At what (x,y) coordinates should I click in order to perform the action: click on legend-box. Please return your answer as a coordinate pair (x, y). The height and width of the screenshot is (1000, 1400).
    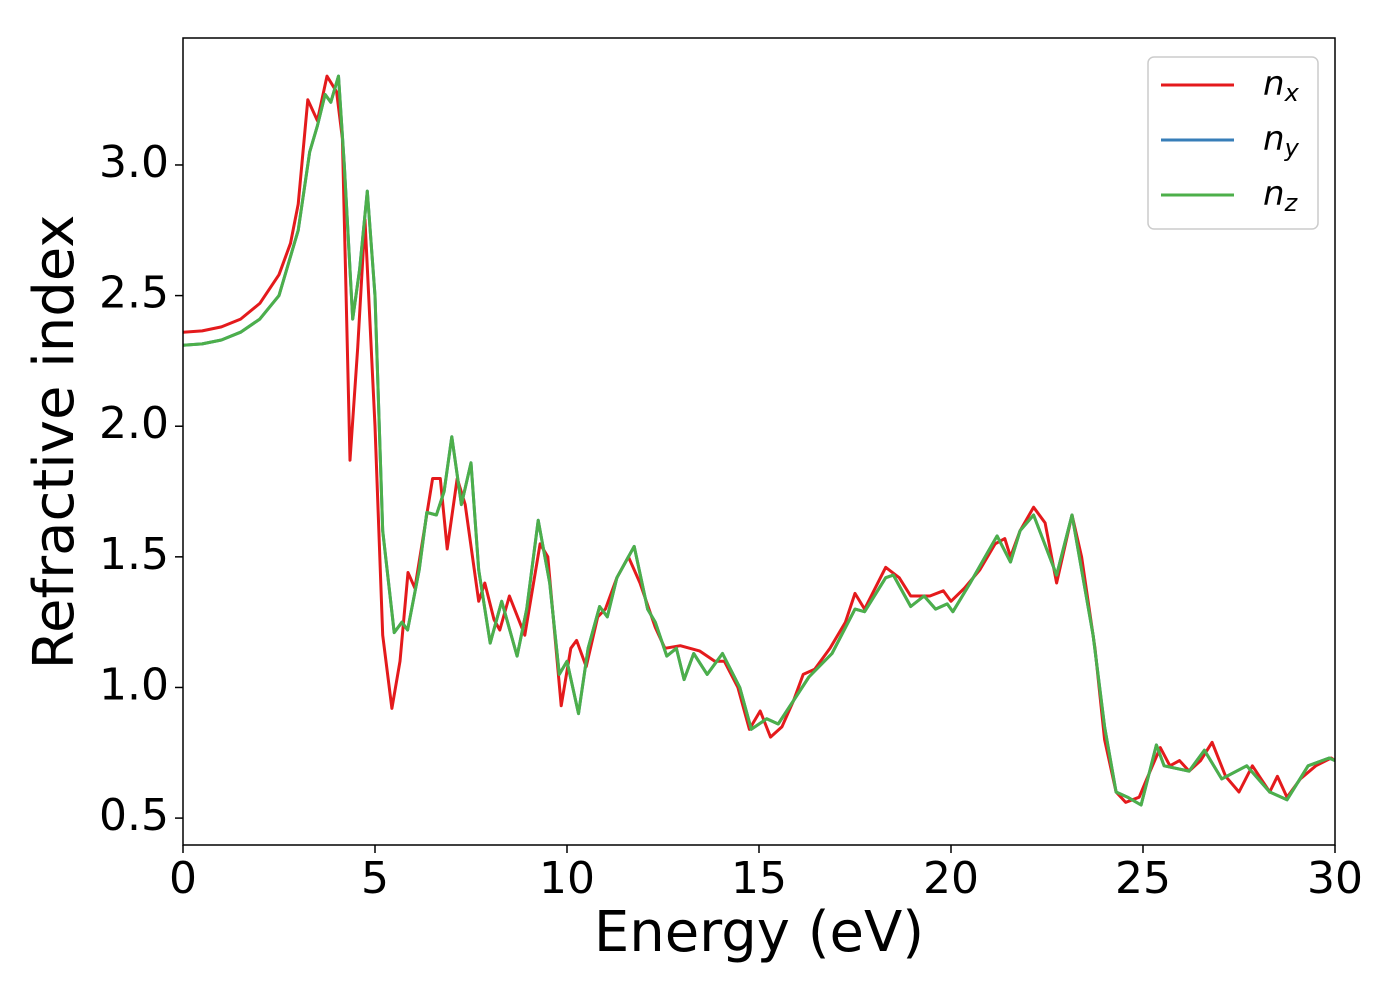
    Looking at the image, I should click on (1233, 143).